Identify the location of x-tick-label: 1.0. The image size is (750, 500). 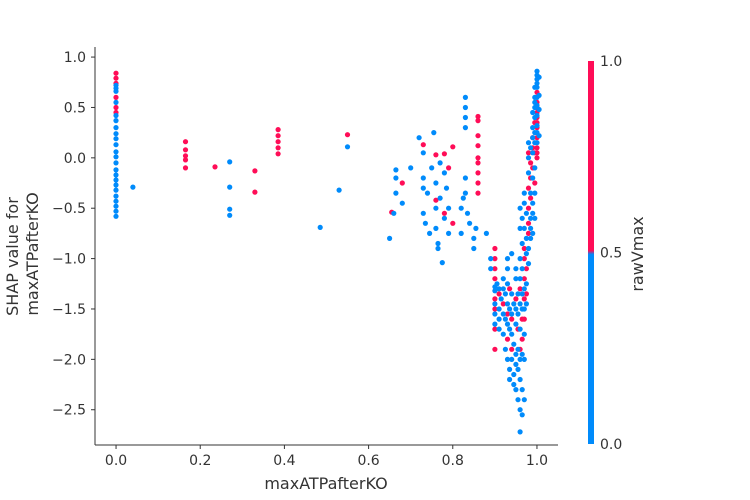
(537, 461).